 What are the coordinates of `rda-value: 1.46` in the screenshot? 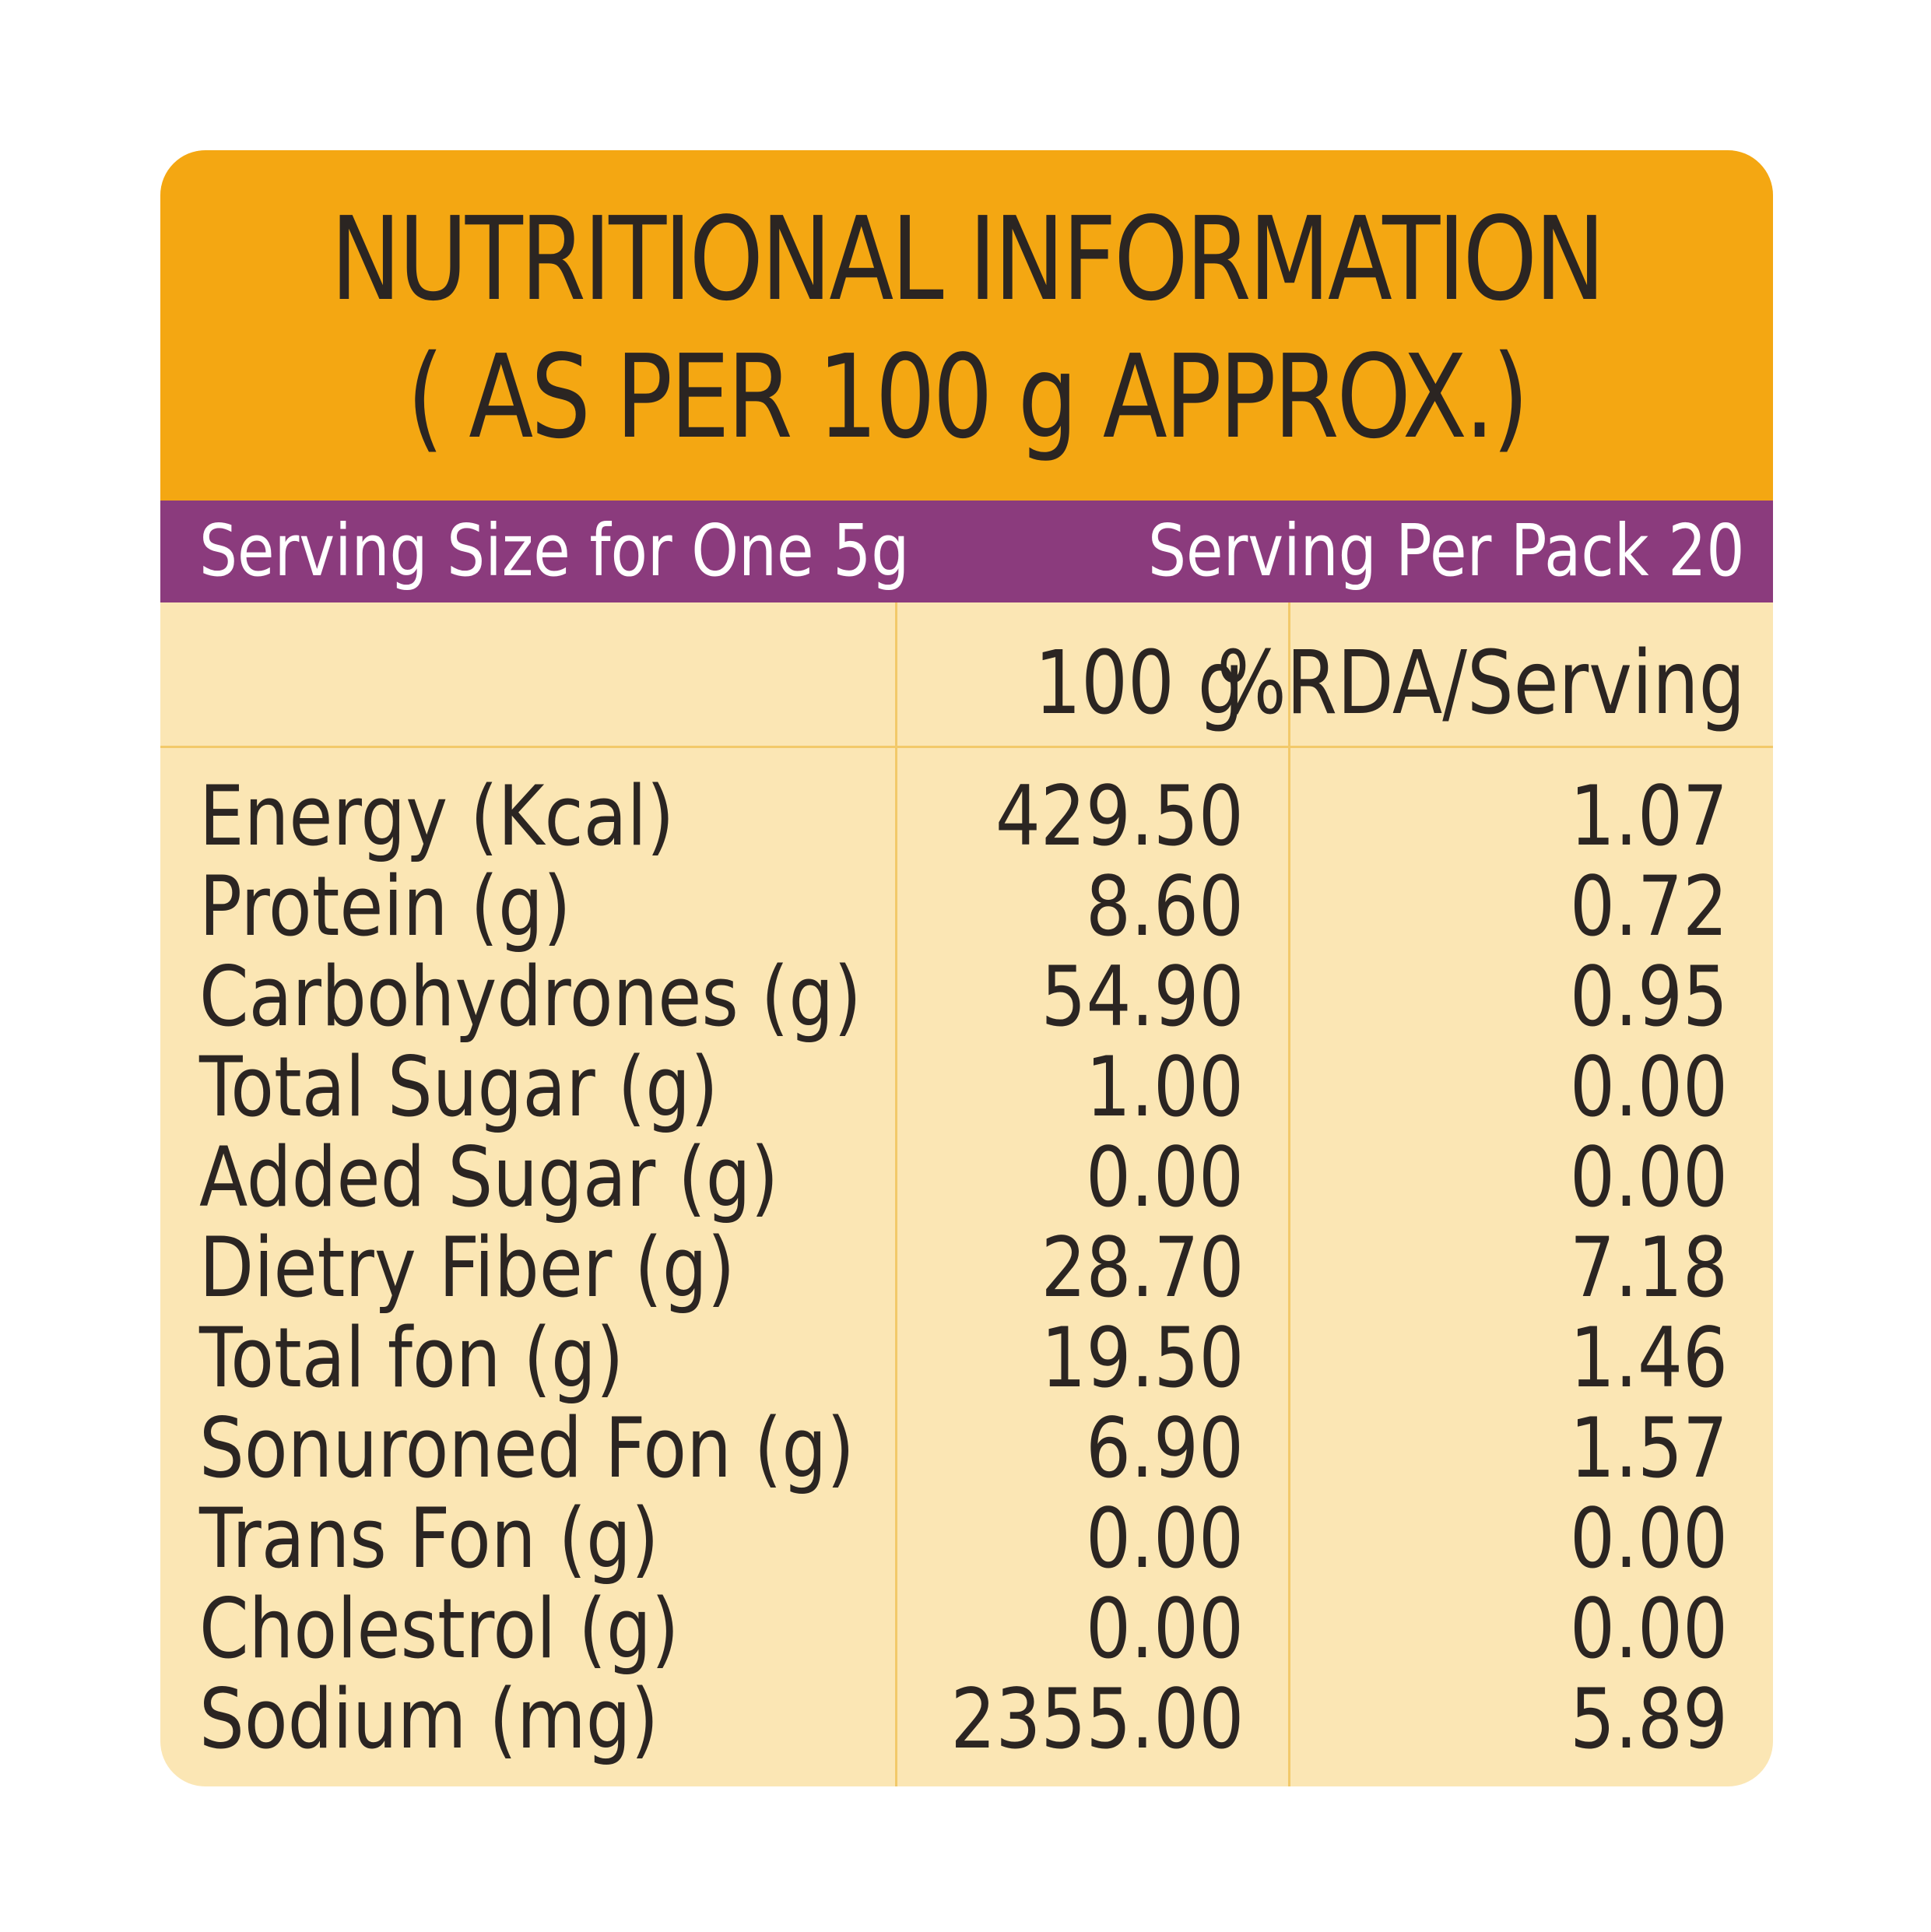 It's located at (1649, 1358).